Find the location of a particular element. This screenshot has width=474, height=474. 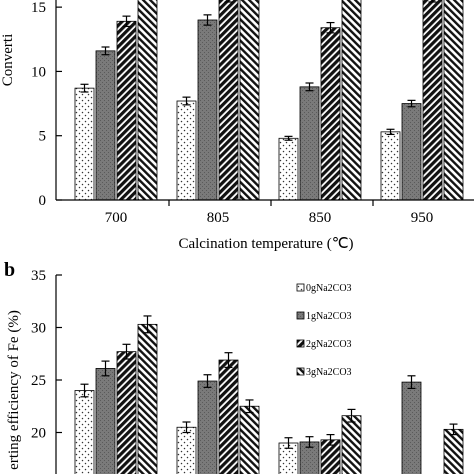

a-errorbar-700-s0 is located at coordinates (84, 88).